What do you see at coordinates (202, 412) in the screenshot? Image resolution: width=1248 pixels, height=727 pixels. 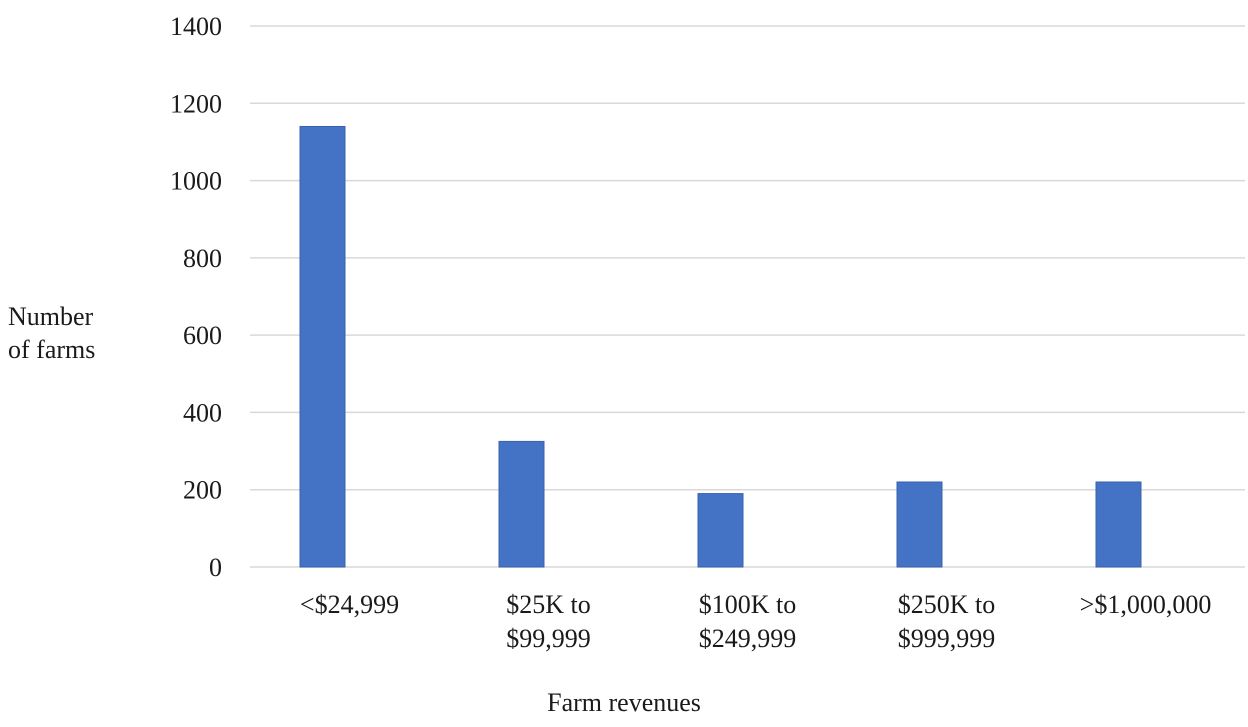 I see `y-tick-label: 400` at bounding box center [202, 412].